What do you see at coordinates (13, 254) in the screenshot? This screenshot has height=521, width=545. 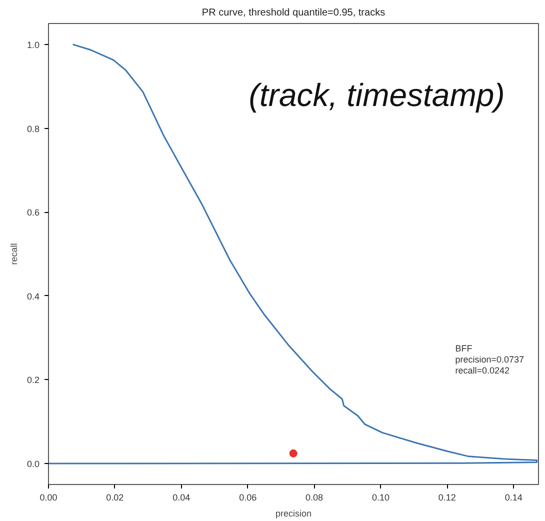 I see `y-axis-title: recall` at bounding box center [13, 254].